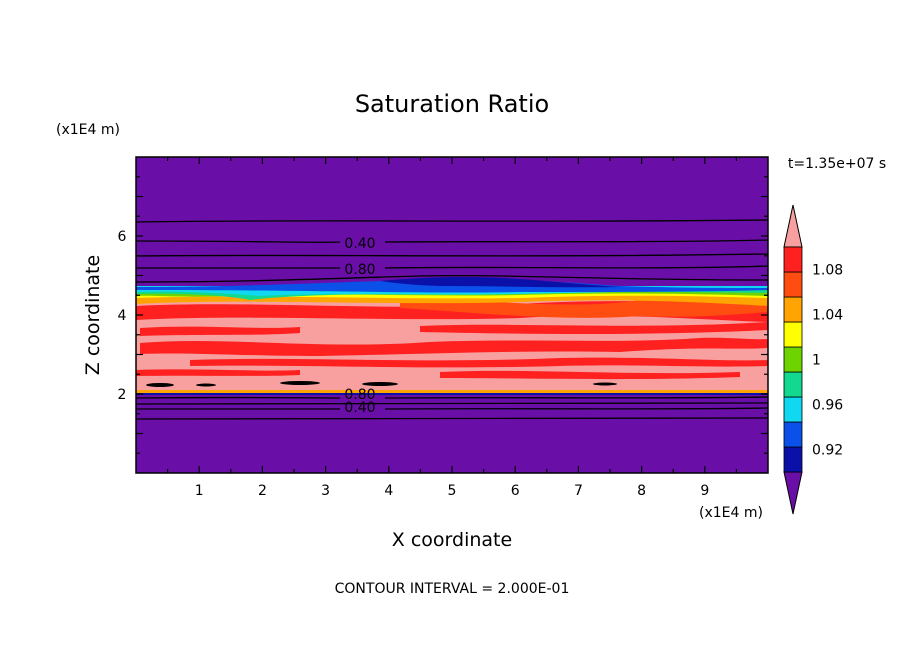 This screenshot has width=904, height=658. I want to click on colorbar-upper-extension, so click(793, 226).